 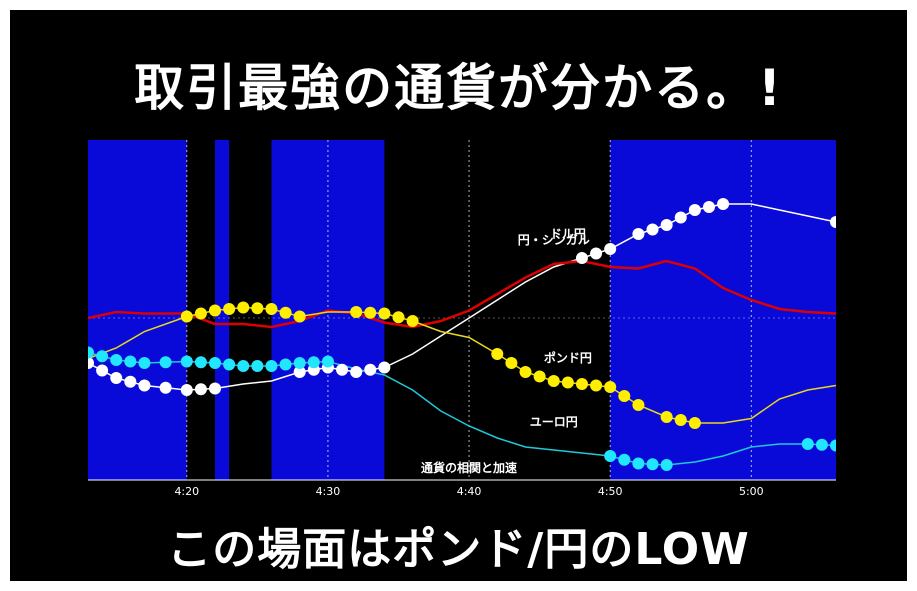 I want to click on headline-top: 取引最強の通貨が分かる。!, so click(x=458, y=88).